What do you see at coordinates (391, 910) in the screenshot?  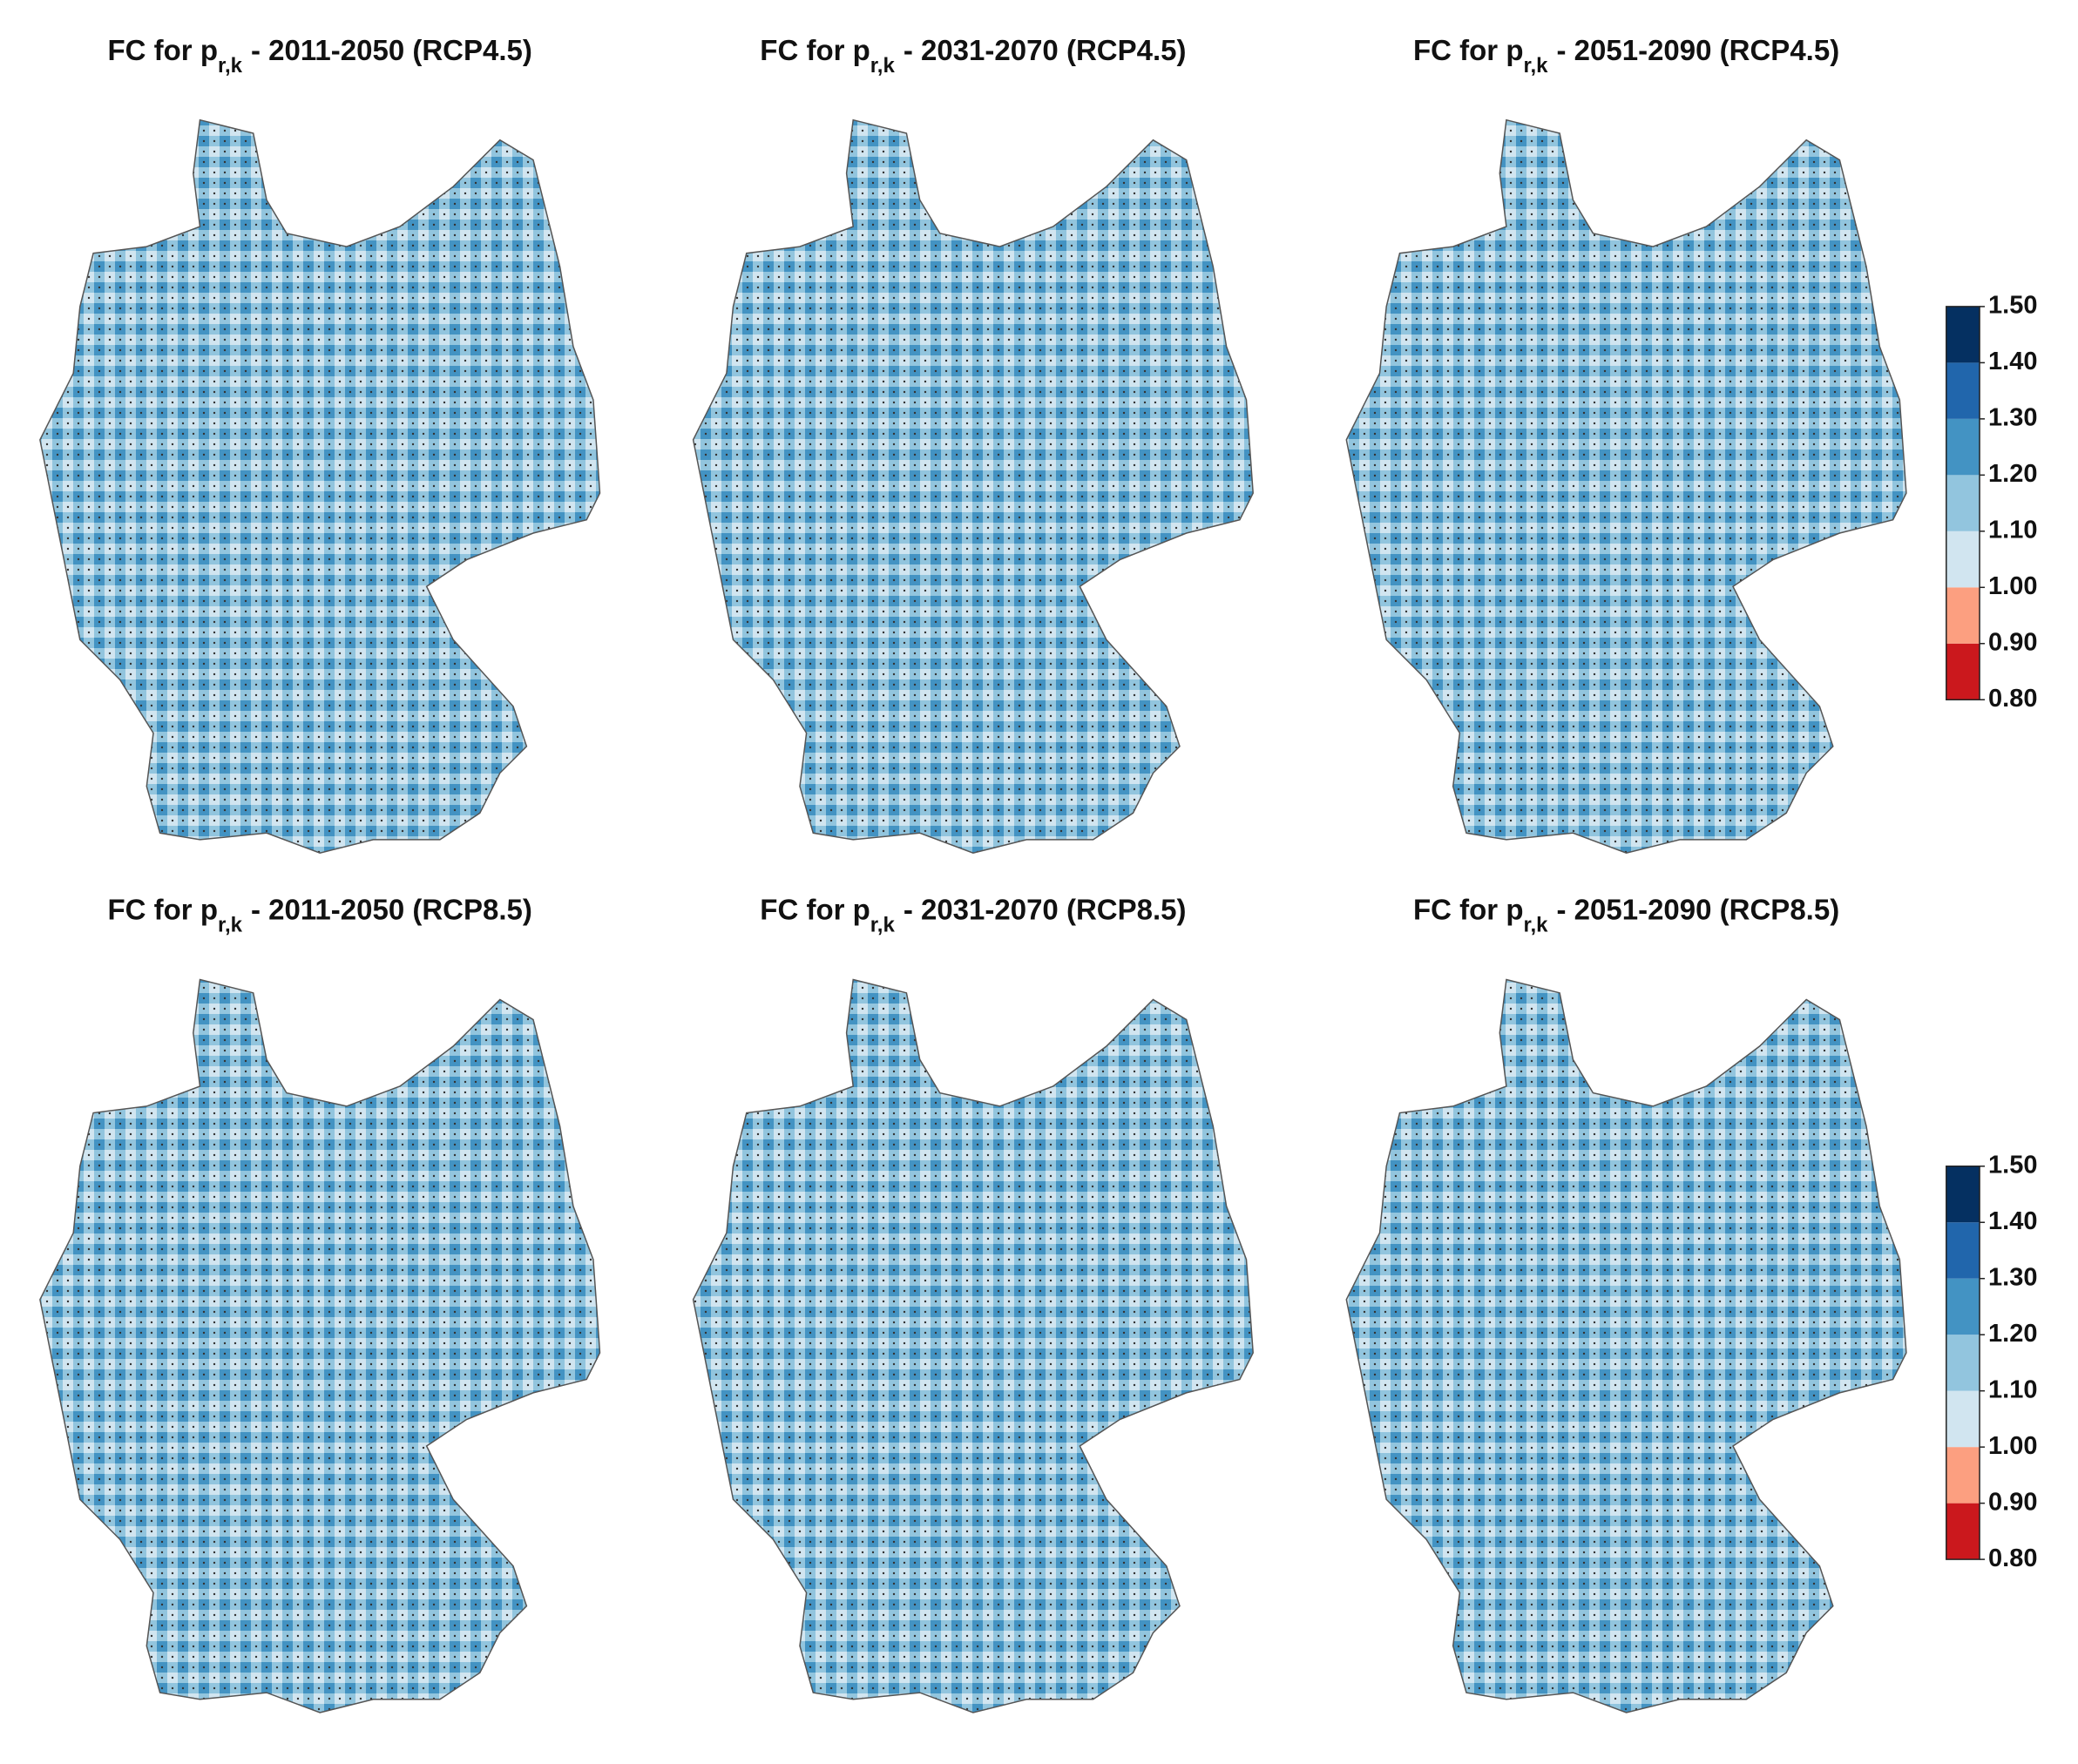 I see `title-rest: - 2011-2050 (RCP8.5)` at bounding box center [391, 910].